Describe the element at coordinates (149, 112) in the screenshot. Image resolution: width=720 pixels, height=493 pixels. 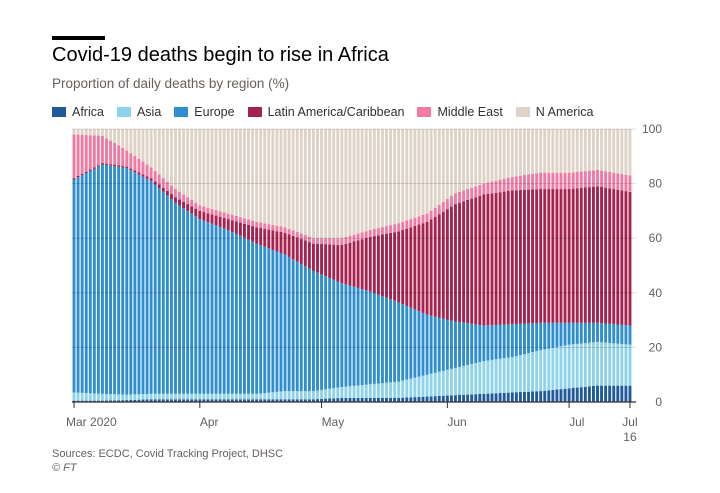
I see `legend-label-asia: Asia` at that location.